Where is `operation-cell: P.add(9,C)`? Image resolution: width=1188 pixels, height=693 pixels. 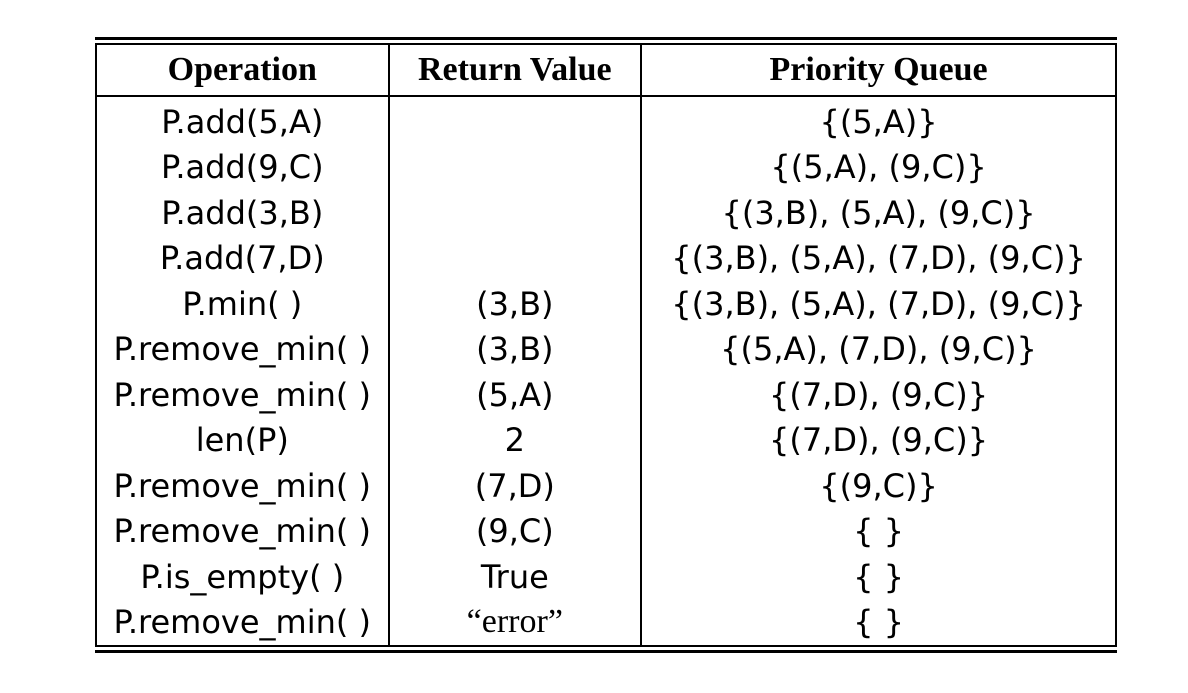 operation-cell: P.add(9,C) is located at coordinates (242, 167).